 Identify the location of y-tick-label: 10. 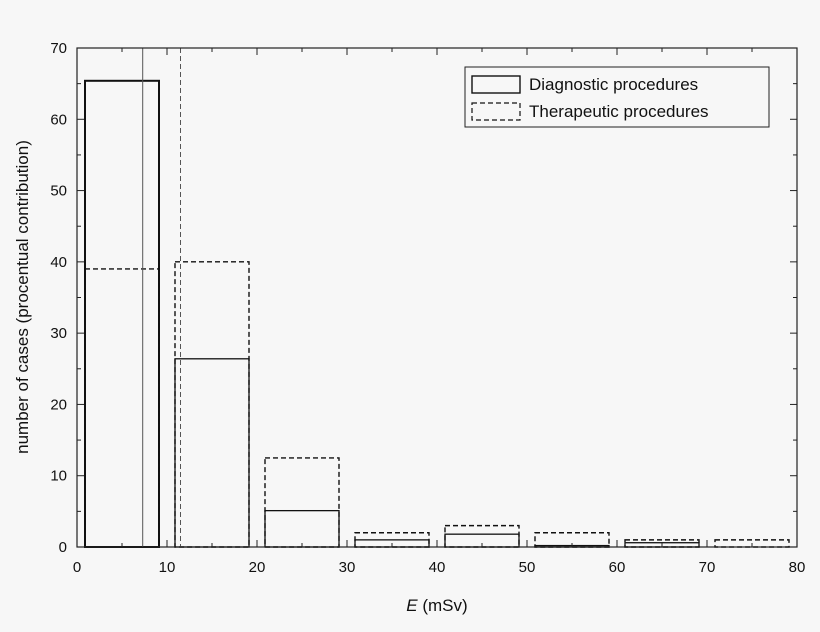
(58, 476).